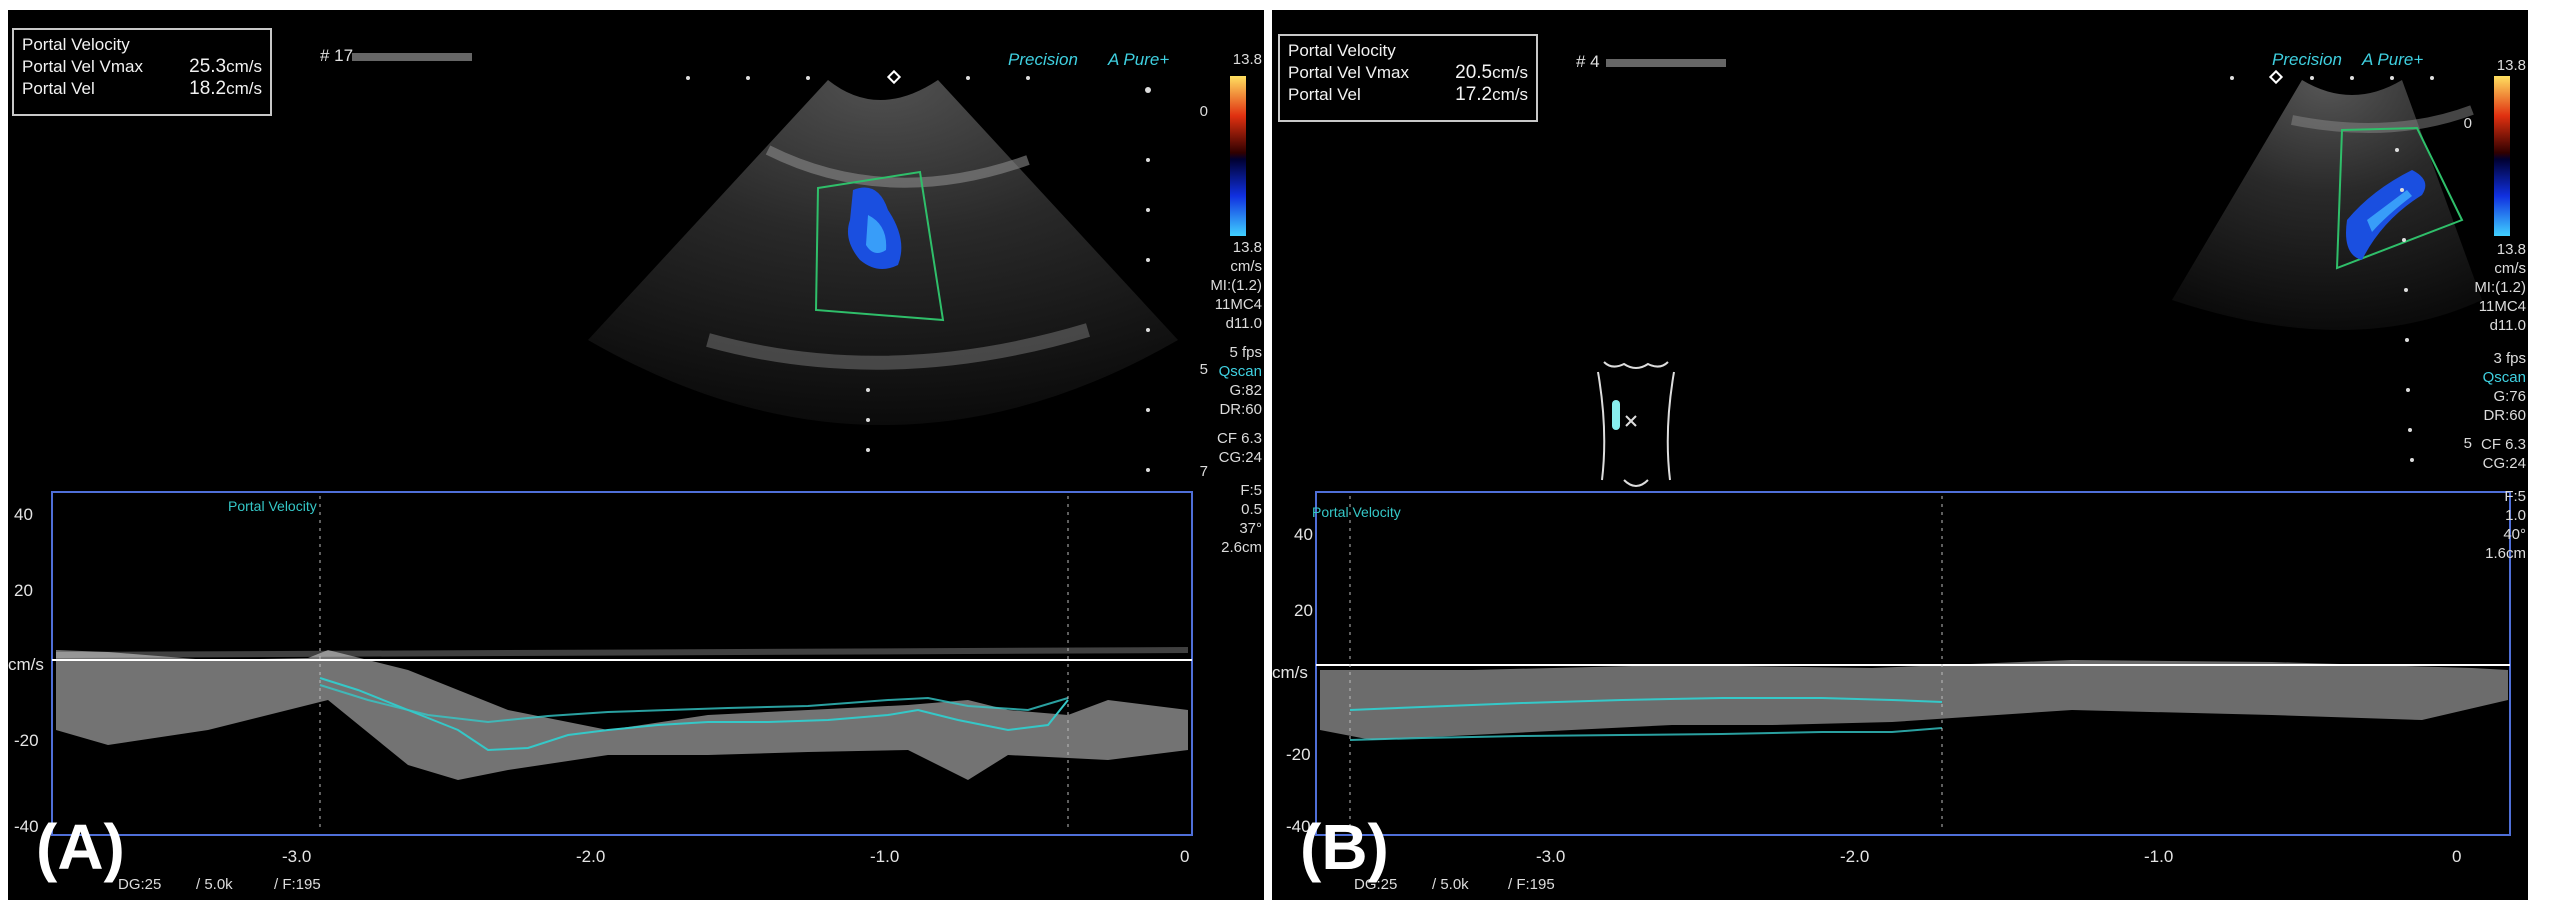 The width and height of the screenshot is (2560, 905). Describe the element at coordinates (80, 847) in the screenshot. I see `panel-letter: (A)` at that location.